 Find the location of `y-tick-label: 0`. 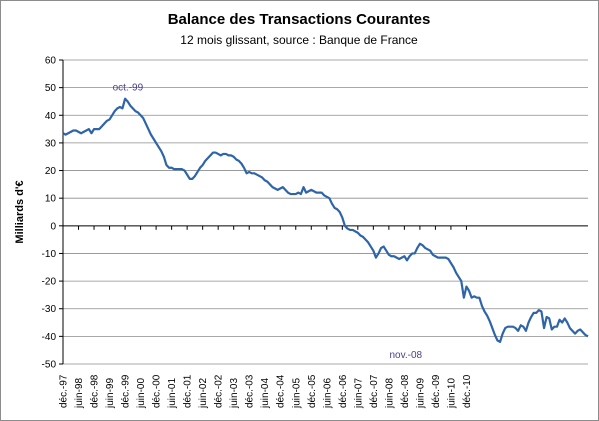

y-tick-label: 0 is located at coordinates (53, 226).